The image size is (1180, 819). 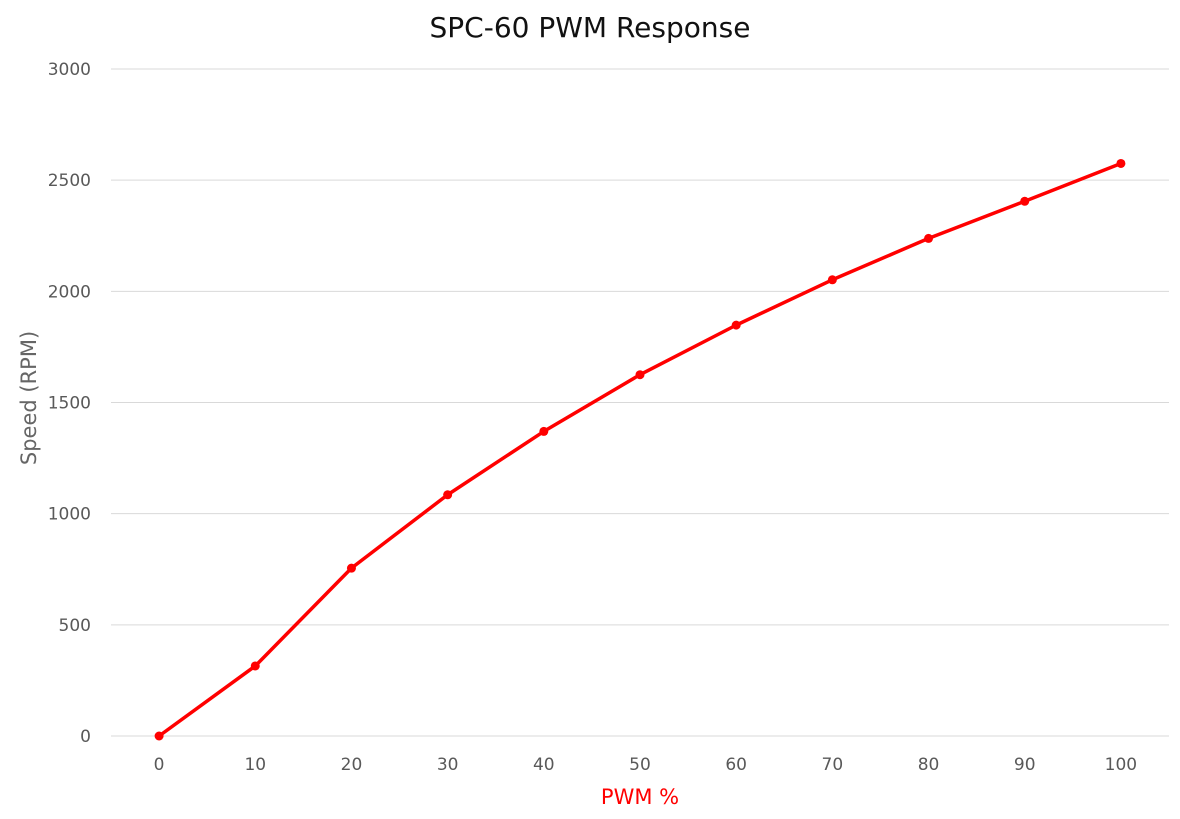 What do you see at coordinates (85, 737) in the screenshot?
I see `y-tick-label: 0` at bounding box center [85, 737].